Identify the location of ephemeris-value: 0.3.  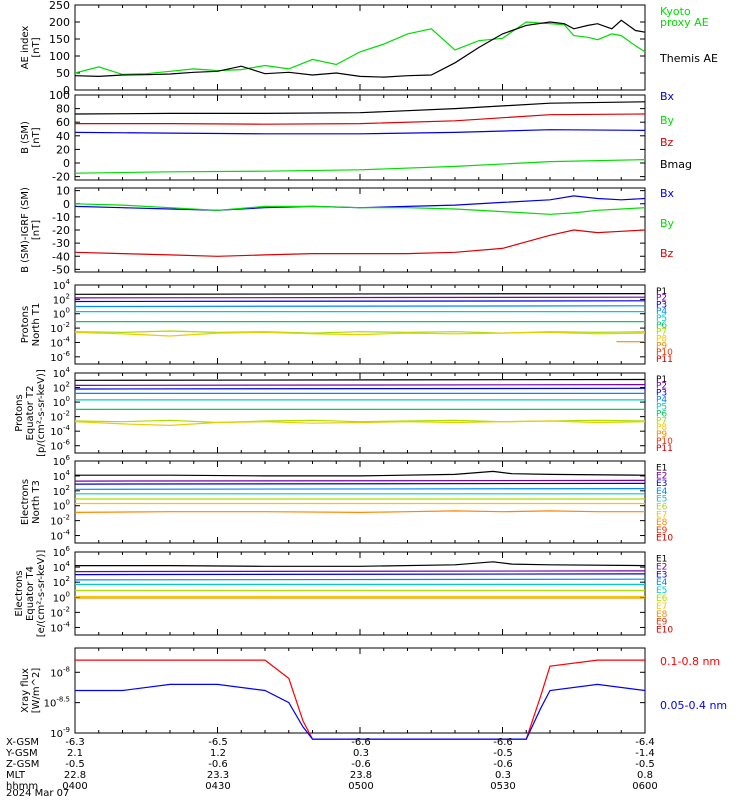
(361, 753).